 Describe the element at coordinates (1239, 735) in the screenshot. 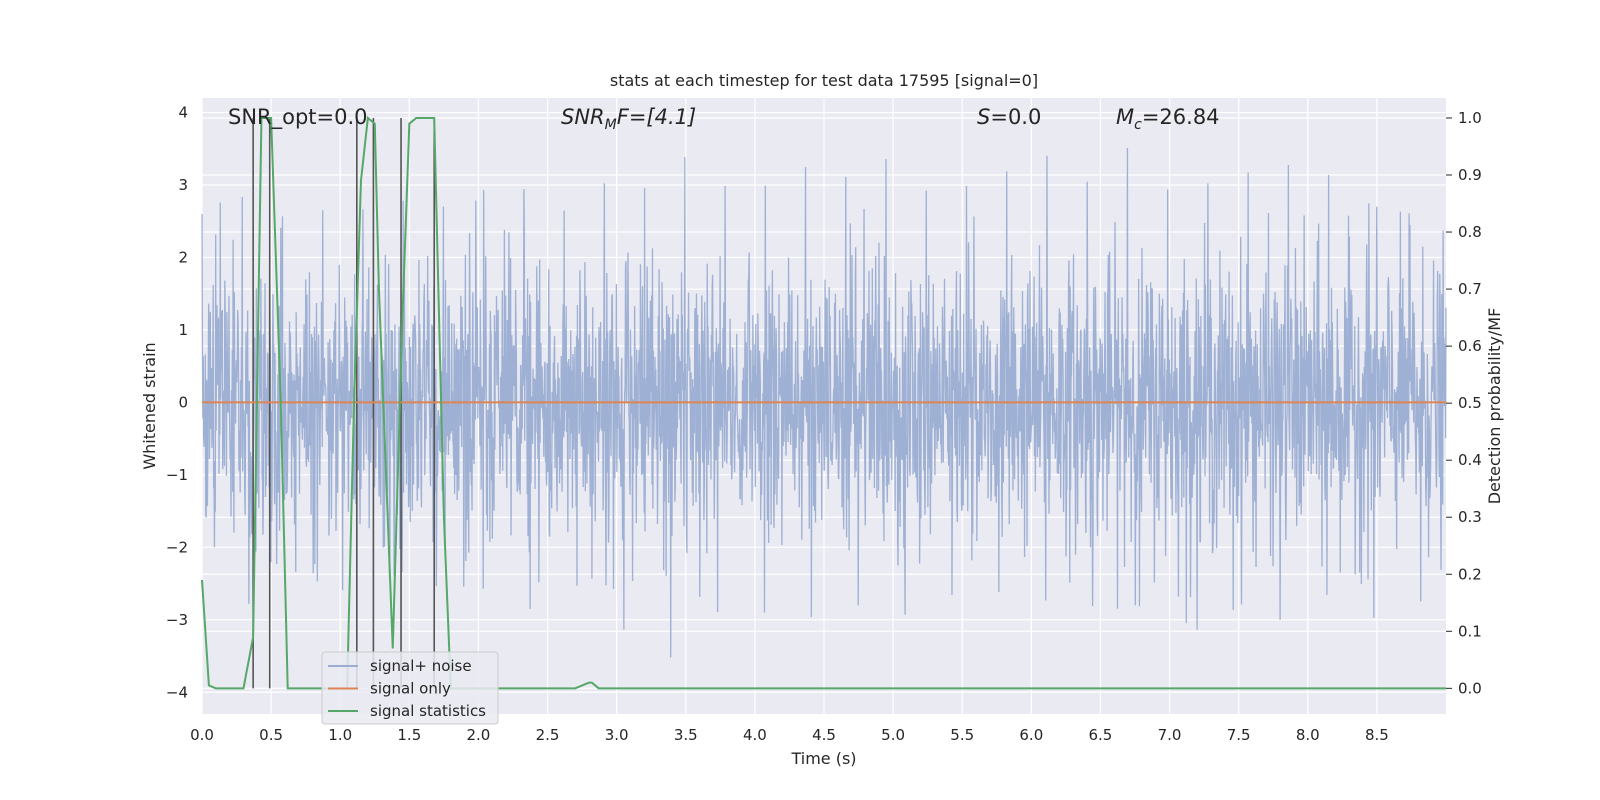

I see `x-tick-label: 7.5` at that location.